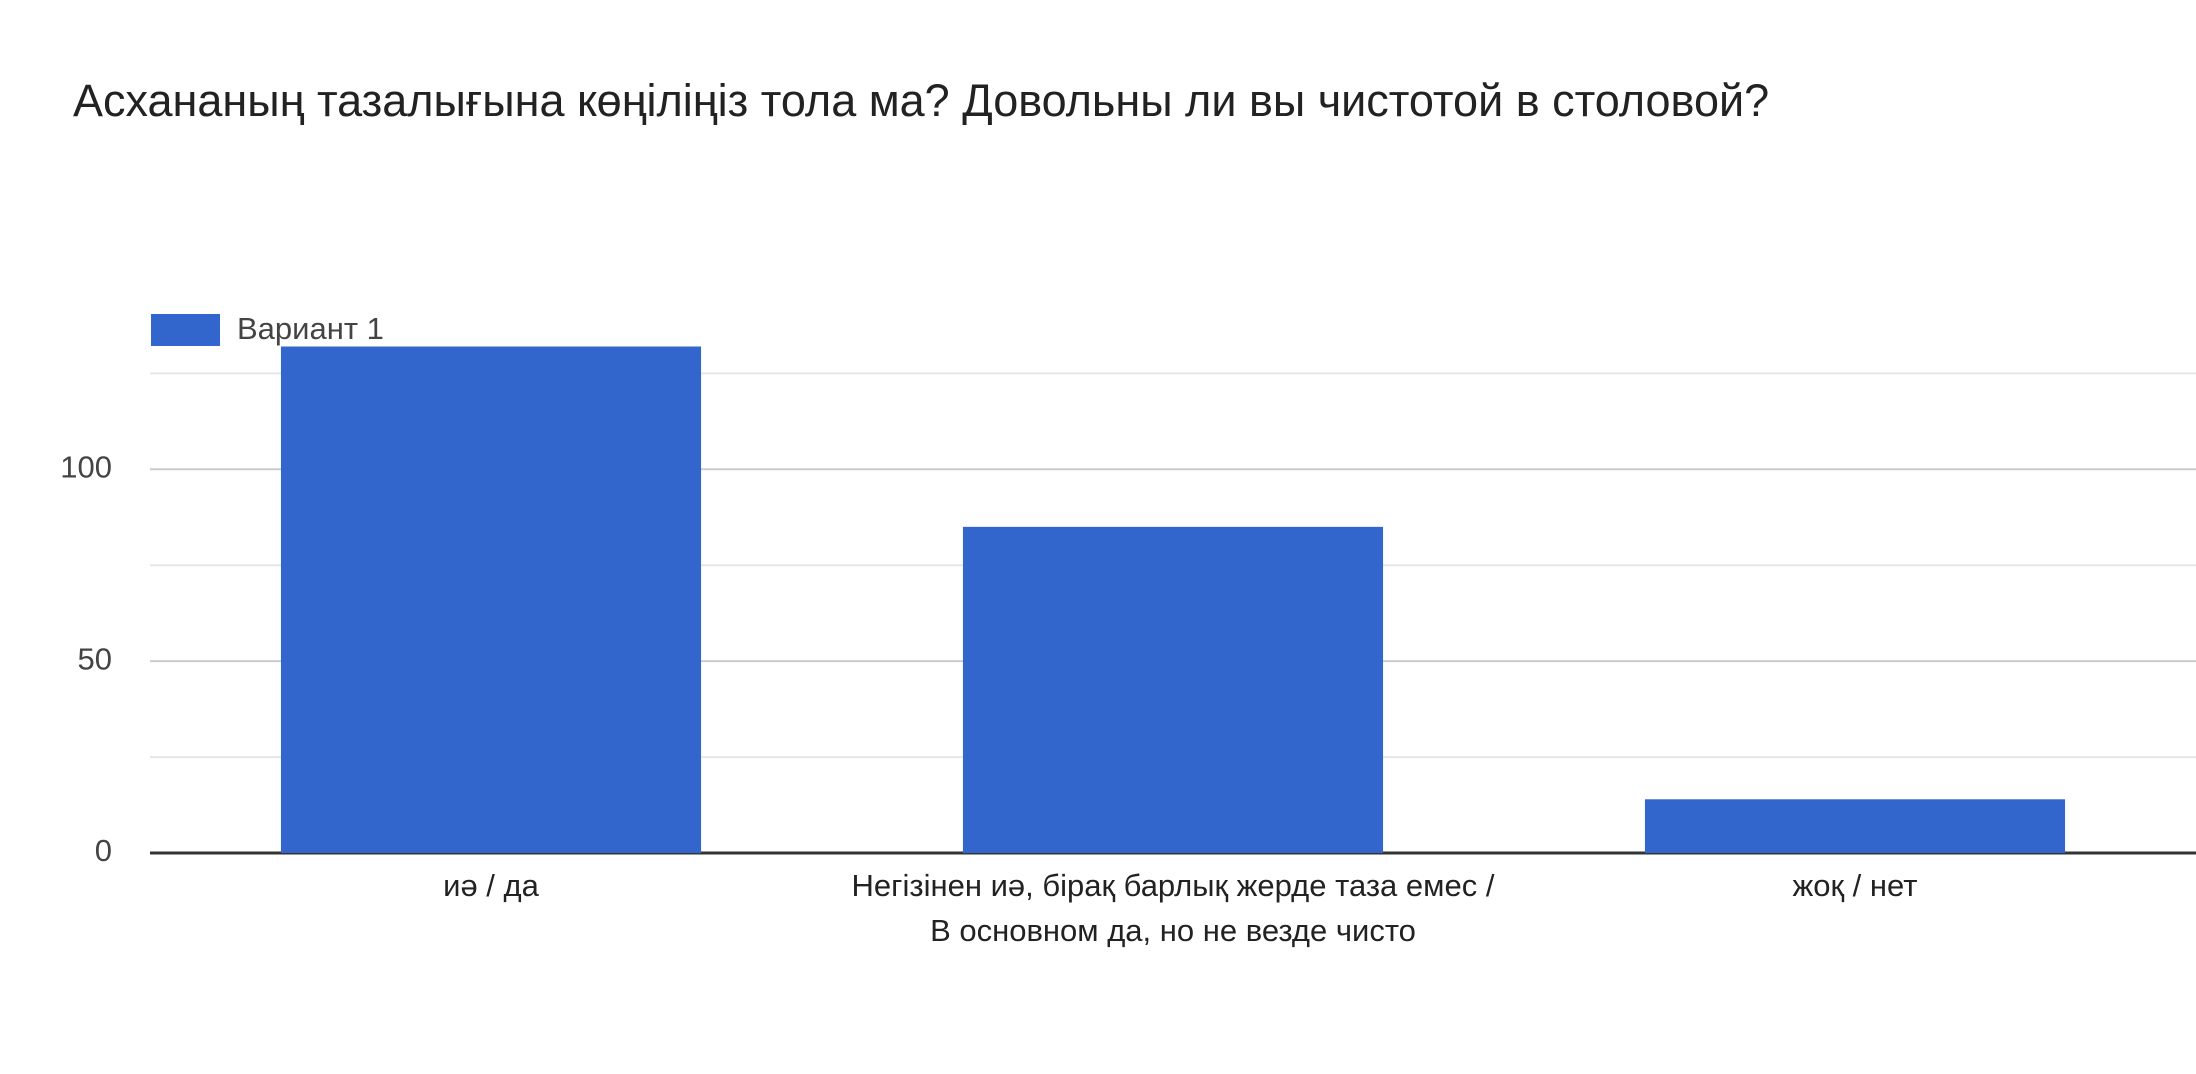 Image resolution: width=2196 pixels, height=1074 pixels. Describe the element at coordinates (1855, 885) in the screenshot. I see `x-tick-label: жоқ / нет` at that location.